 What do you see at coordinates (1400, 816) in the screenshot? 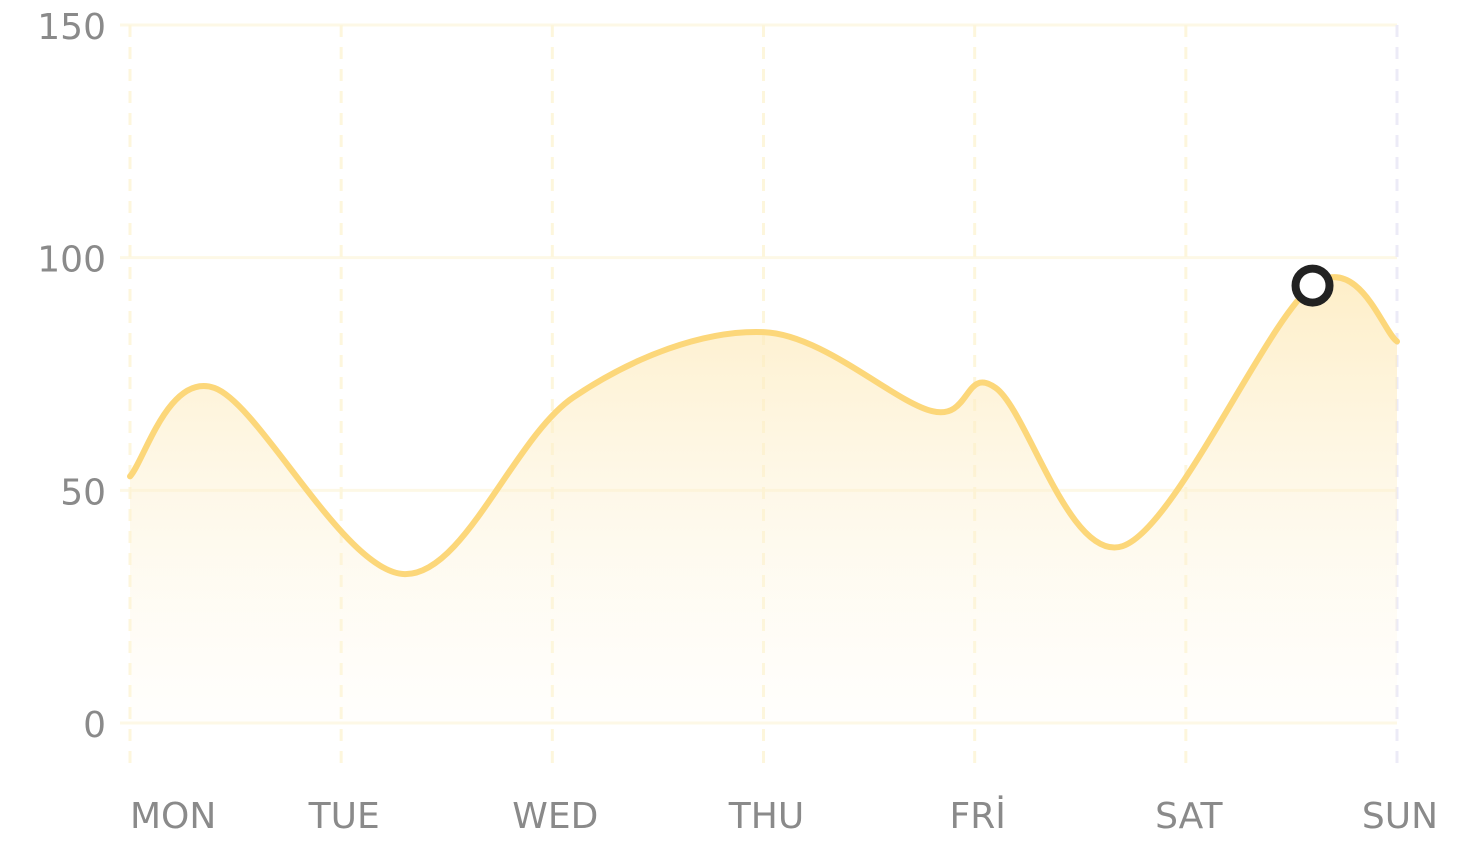
I see `x-tick-label: SUN` at bounding box center [1400, 816].